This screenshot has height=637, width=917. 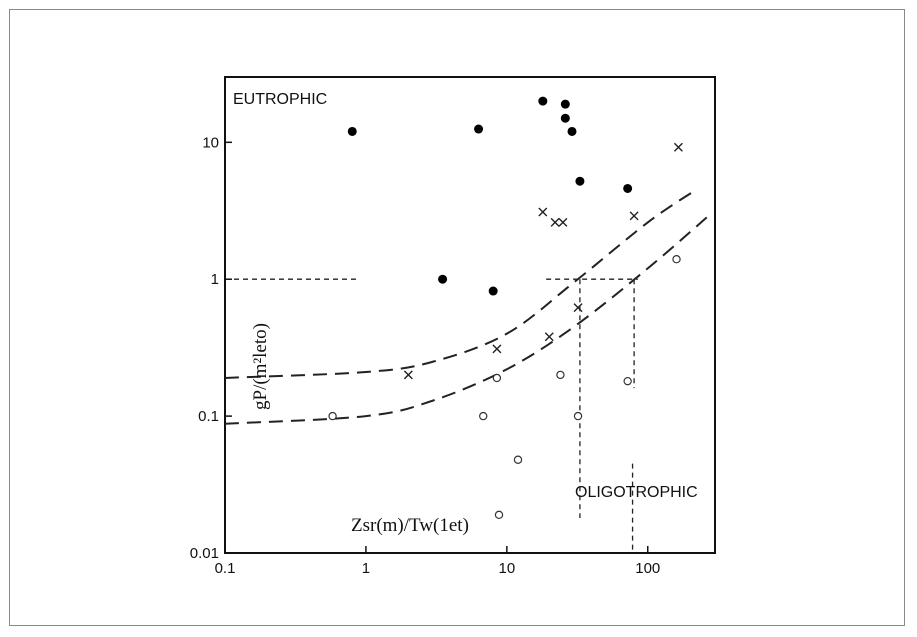 What do you see at coordinates (225, 568) in the screenshot?
I see `x-tick-label: 0.1` at bounding box center [225, 568].